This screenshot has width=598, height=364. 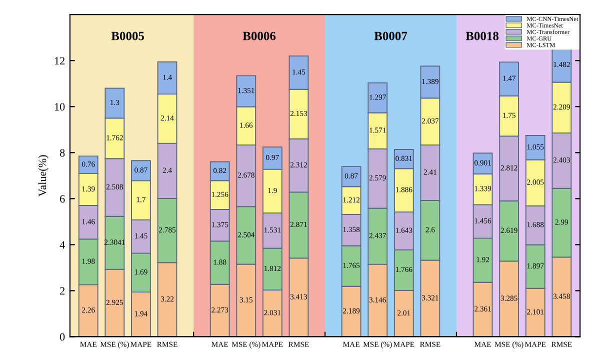 I want to click on annotation: B0005, so click(x=127, y=36).